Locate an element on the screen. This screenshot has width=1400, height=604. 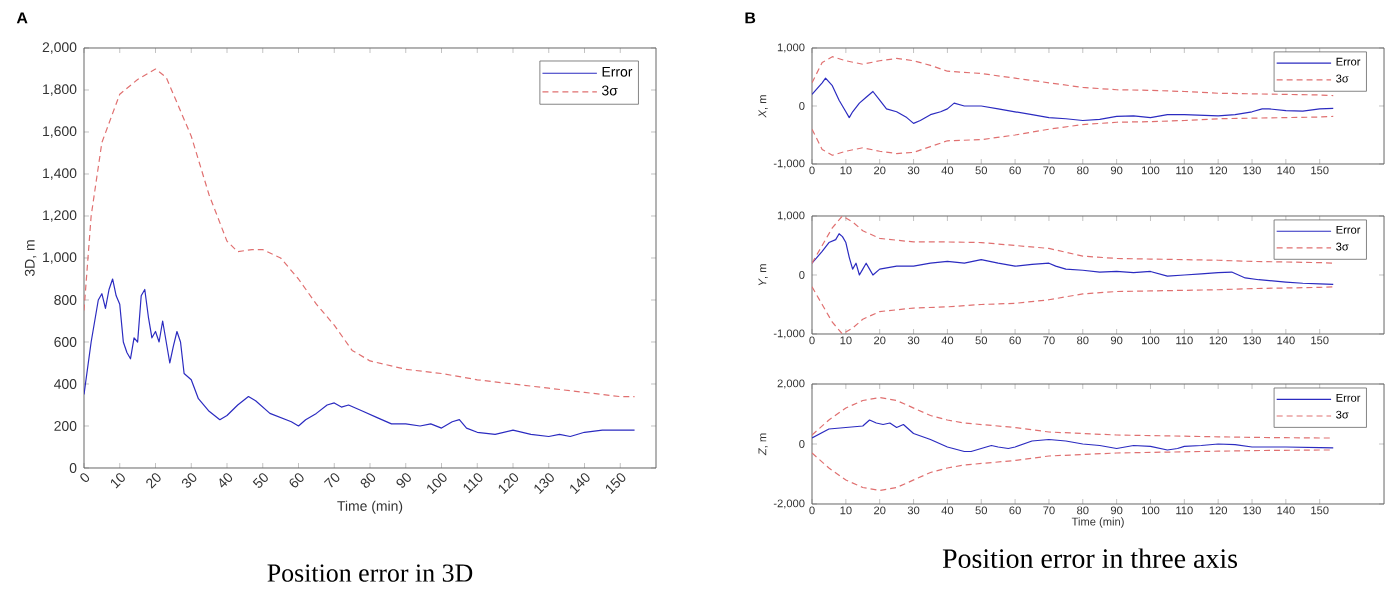
text: Position error in three axis is located at coordinates (1089, 558).